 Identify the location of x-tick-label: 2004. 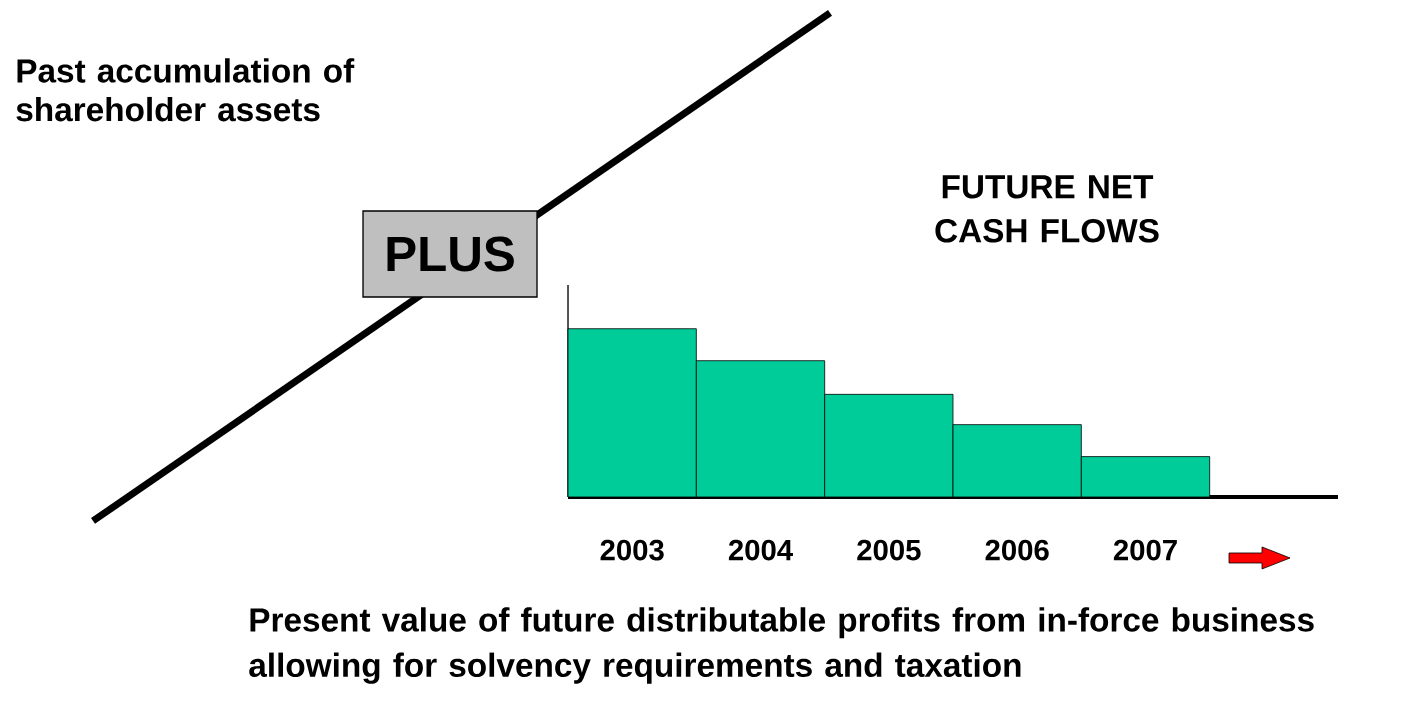
(760, 550).